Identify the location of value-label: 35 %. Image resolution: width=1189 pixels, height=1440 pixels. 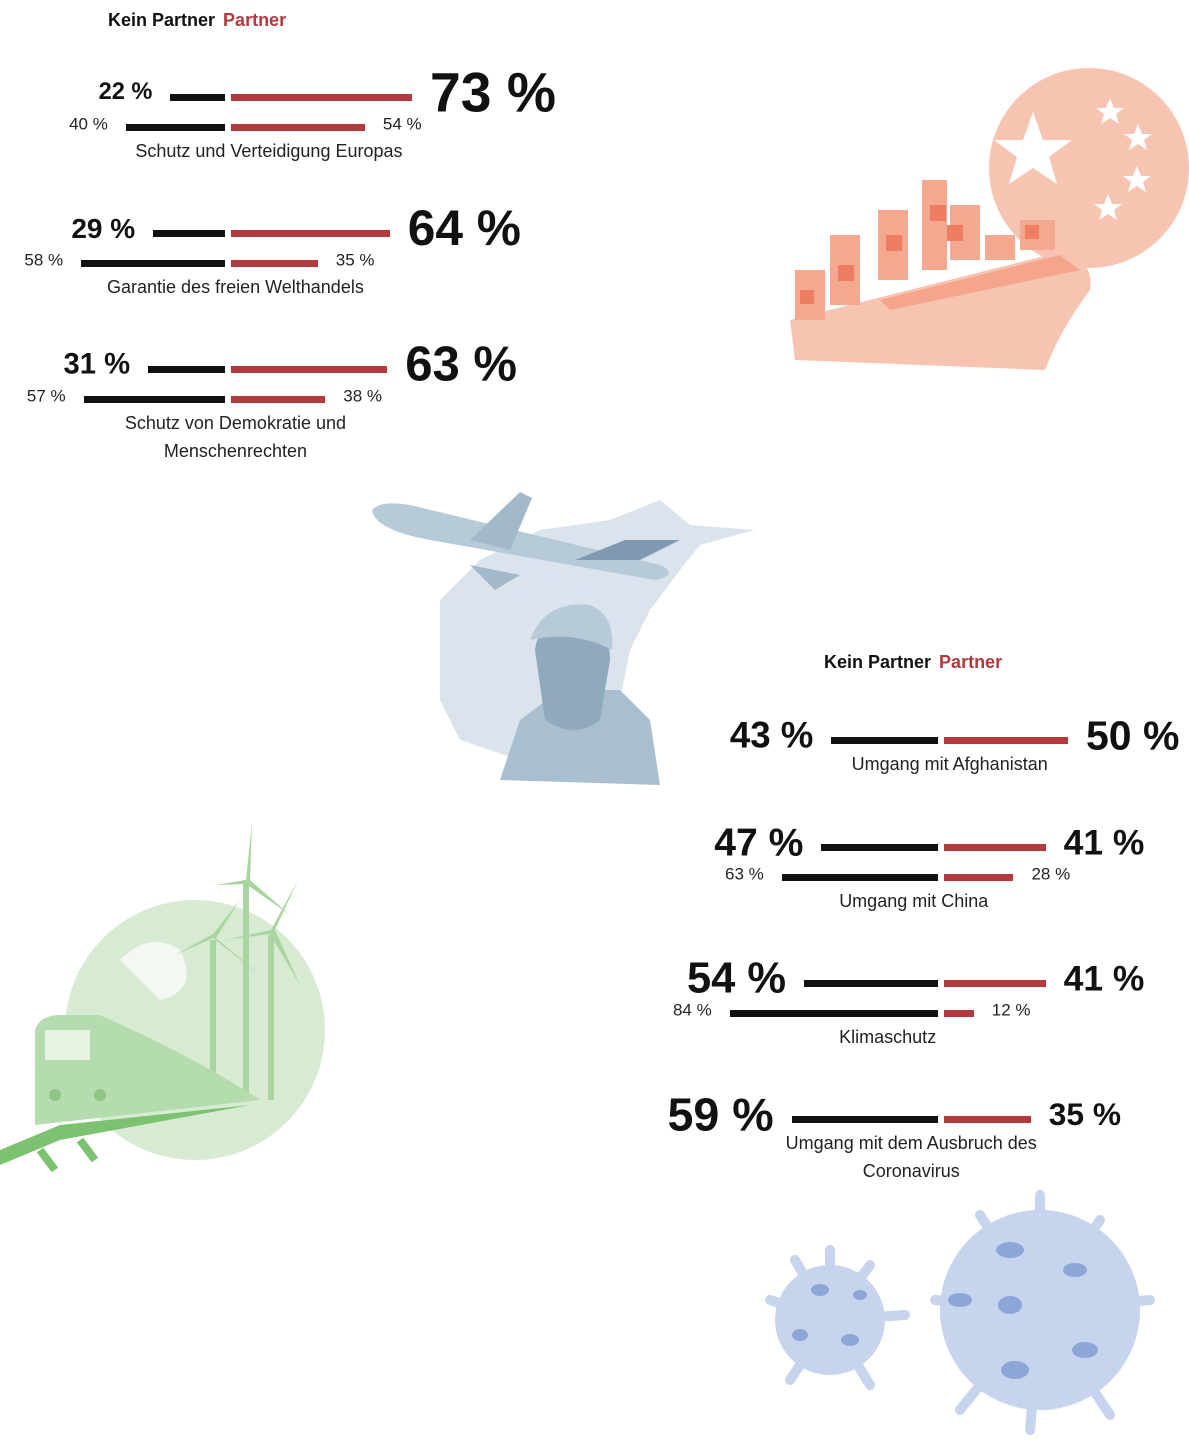
(1085, 1114).